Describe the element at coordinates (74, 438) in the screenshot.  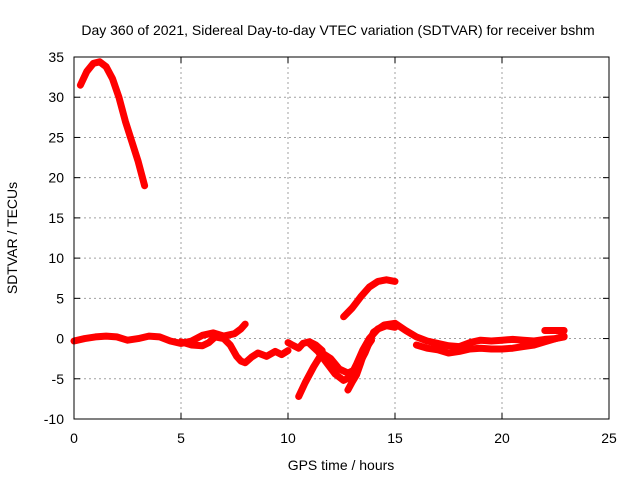
I see `x-tick-label: 0` at that location.